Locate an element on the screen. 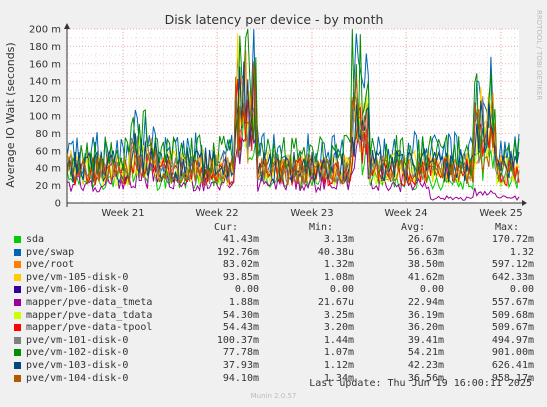  legend-cur: 192.76m is located at coordinates (237, 252).